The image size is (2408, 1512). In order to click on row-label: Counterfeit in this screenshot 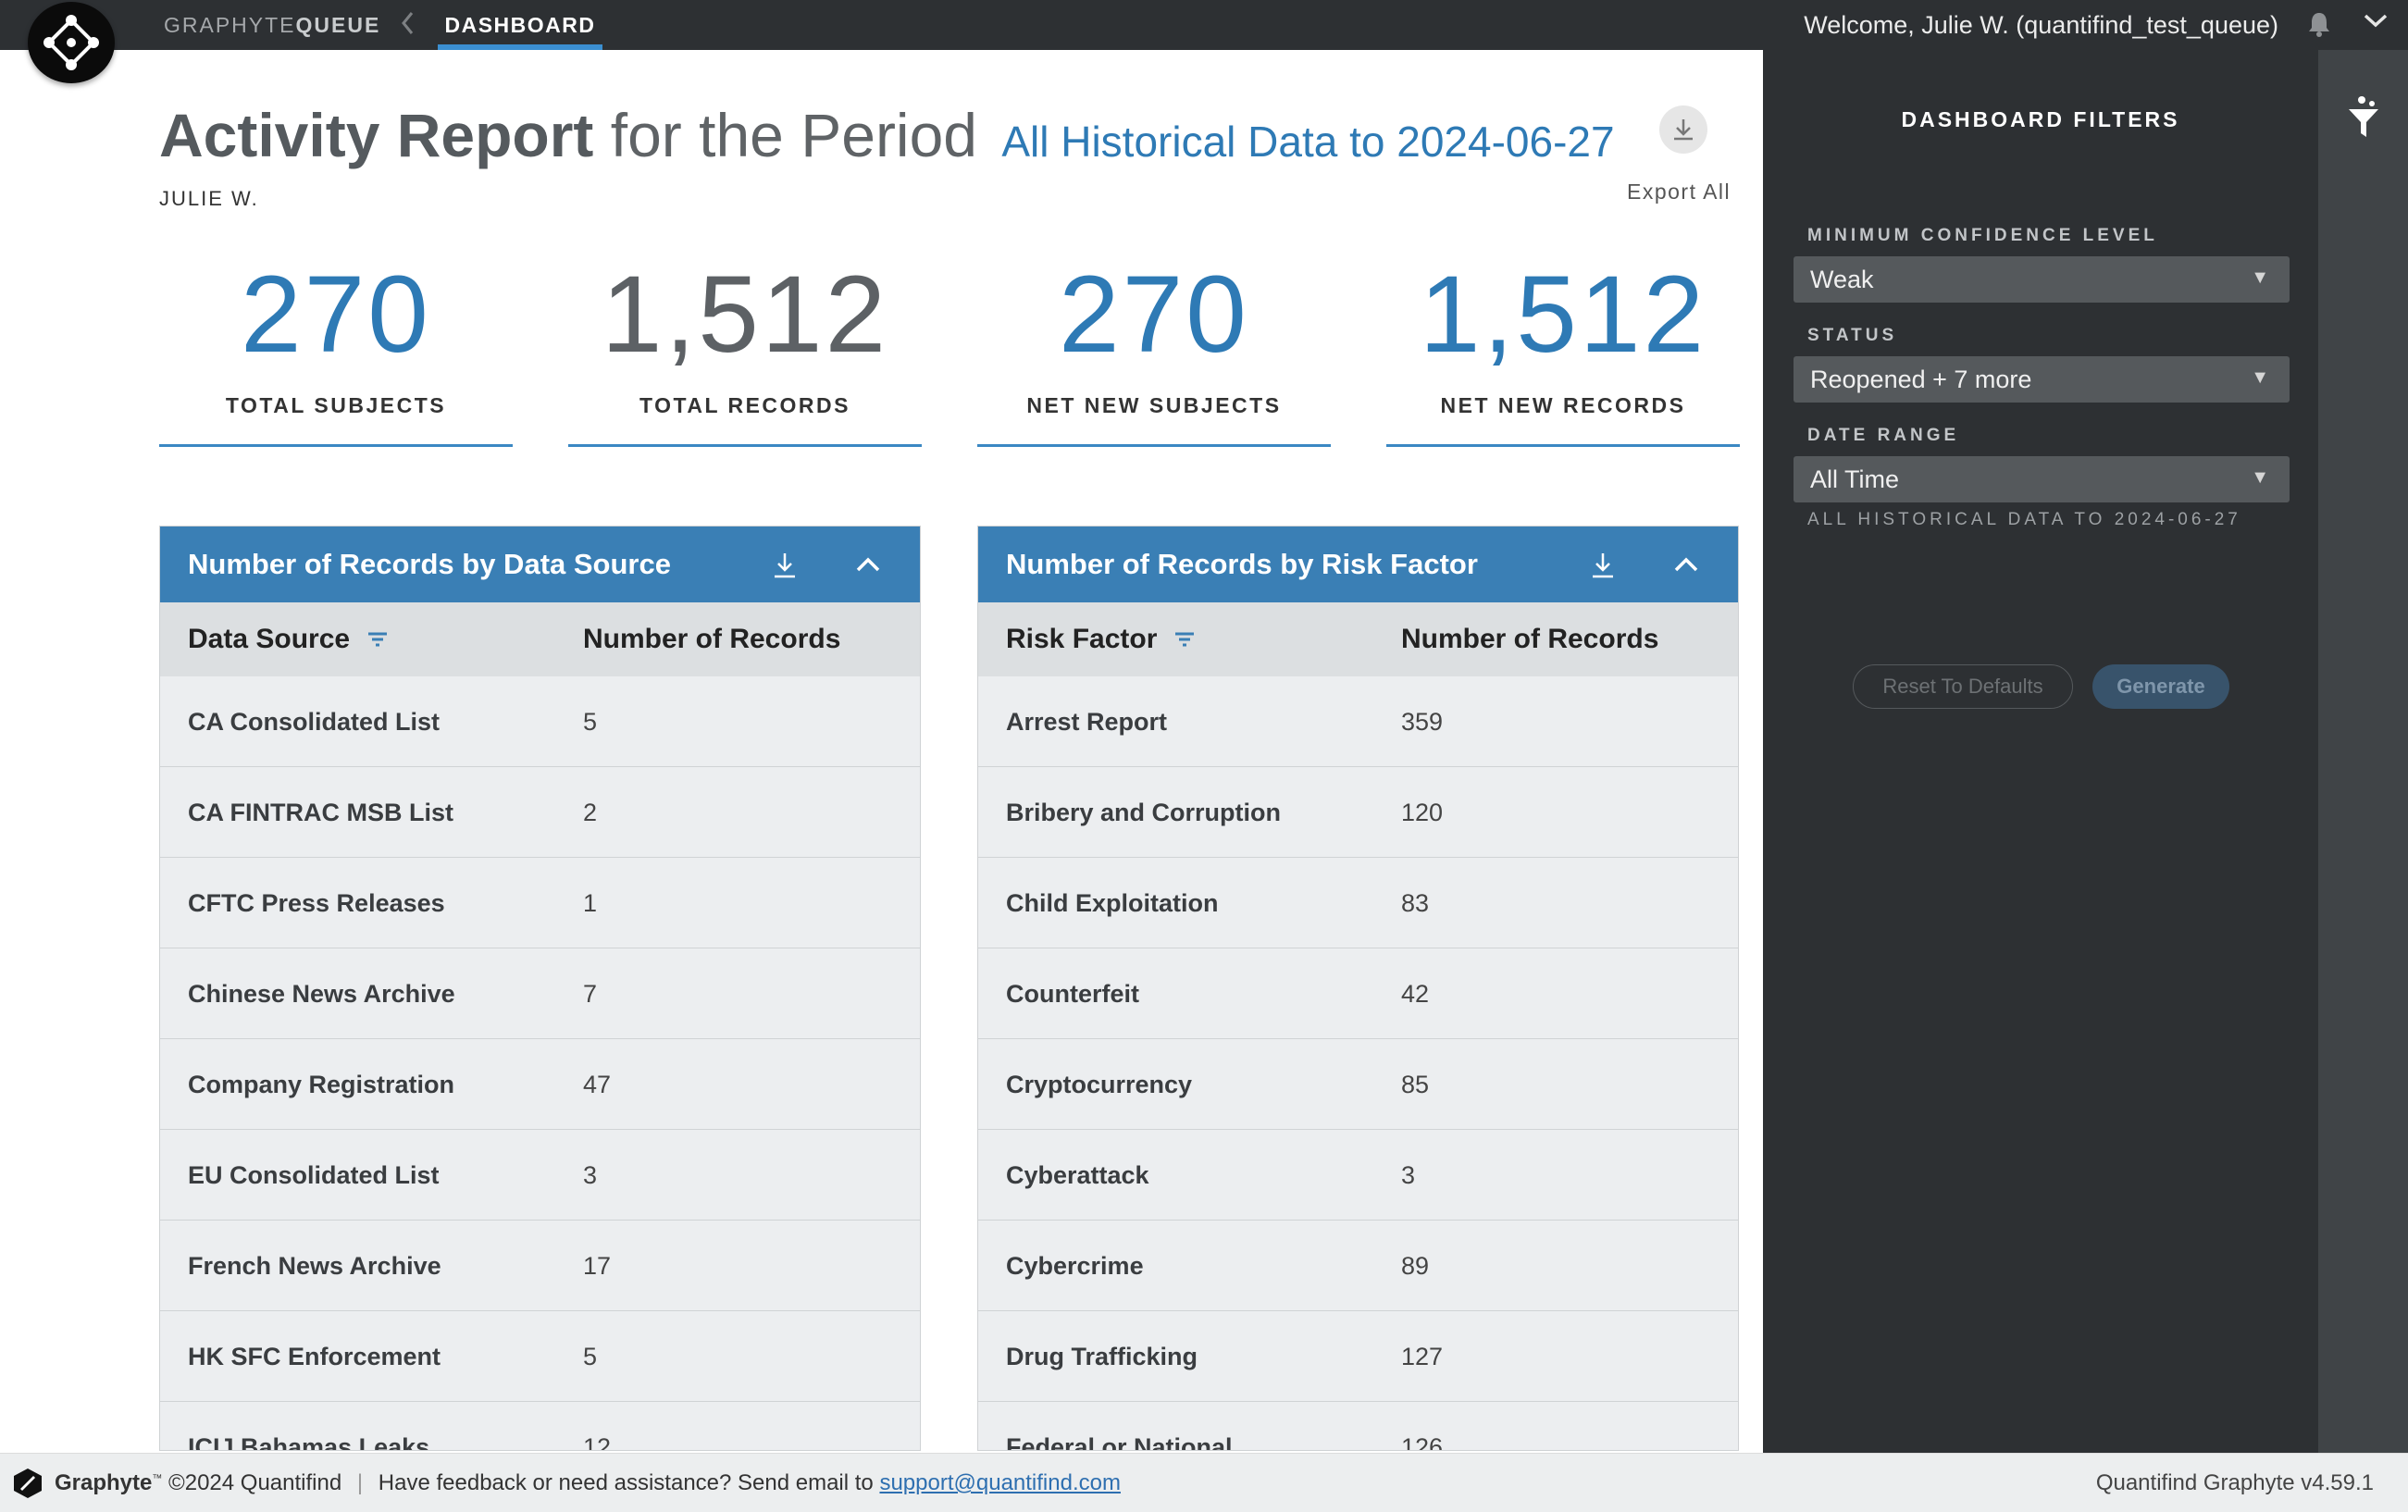, I will do `click(1072, 994)`.